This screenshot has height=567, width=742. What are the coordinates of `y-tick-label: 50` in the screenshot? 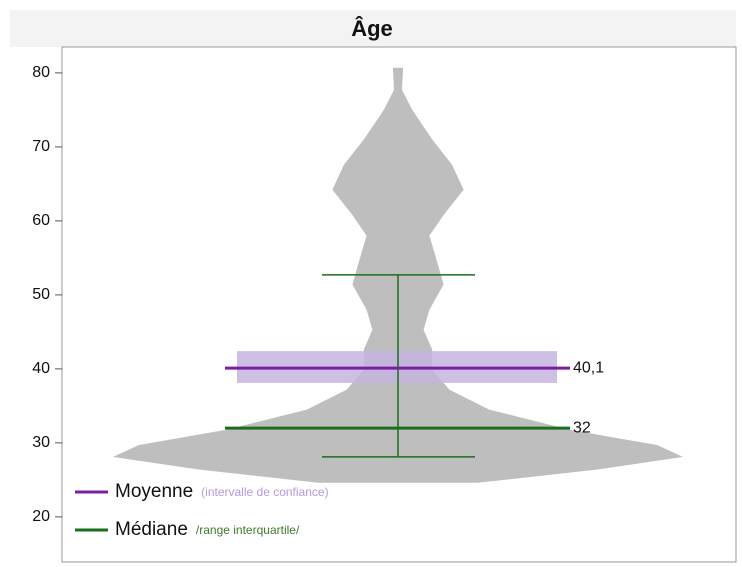 It's located at (41, 294).